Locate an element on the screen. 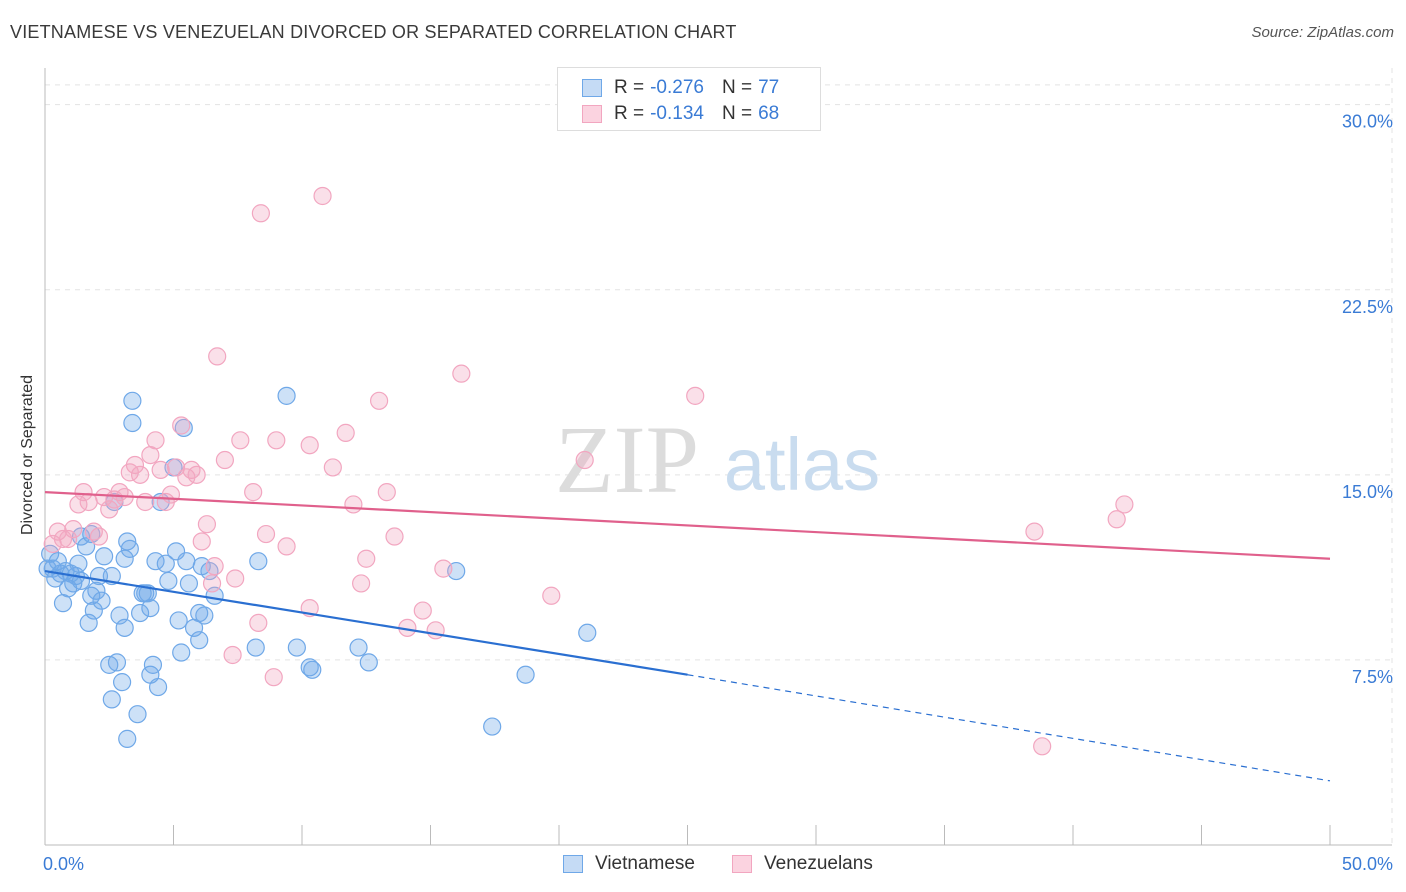 The height and width of the screenshot is (892, 1406). bottom-legend-swatch-pink is located at coordinates (742, 864).